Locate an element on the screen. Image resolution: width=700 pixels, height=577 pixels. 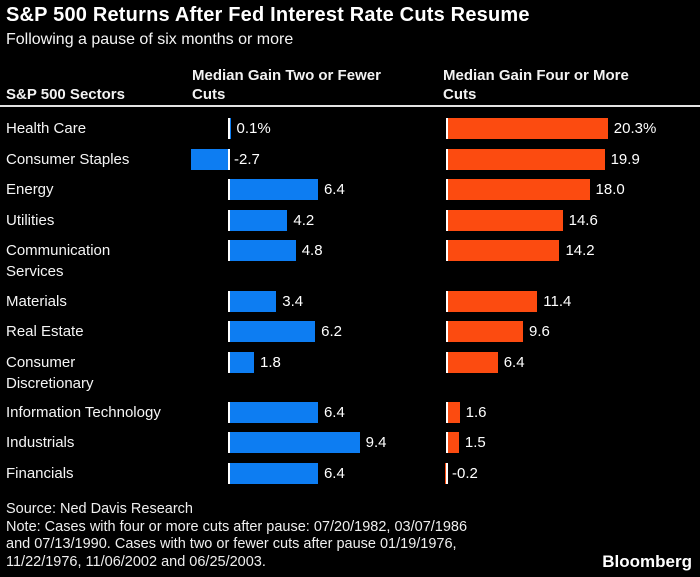
sector-label: Communication Services is located at coordinates (58, 261).